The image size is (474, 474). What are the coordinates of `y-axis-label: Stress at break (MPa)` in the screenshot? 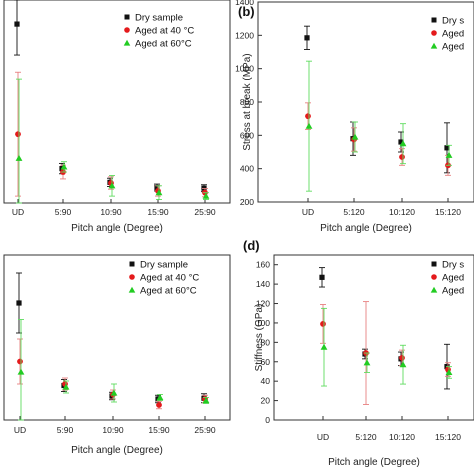 It's located at (247, 101).